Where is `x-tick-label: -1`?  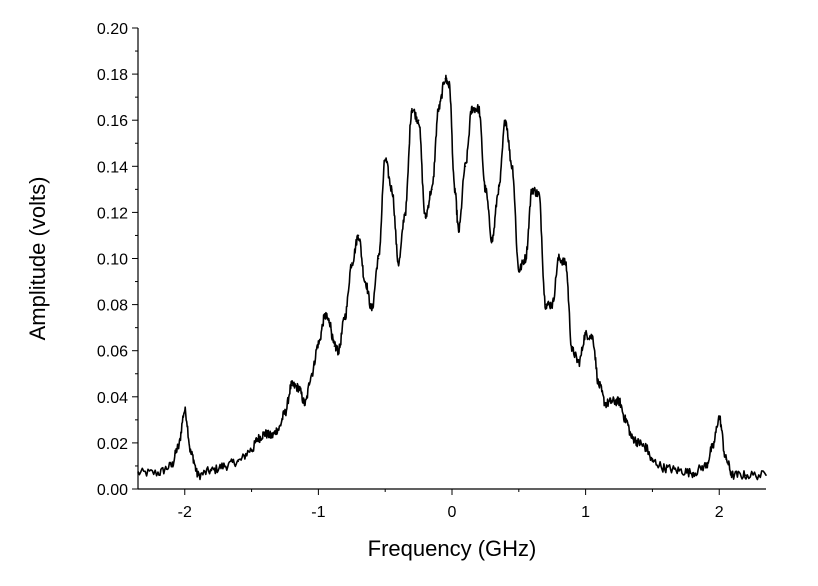
x-tick-label: -1 is located at coordinates (318, 512).